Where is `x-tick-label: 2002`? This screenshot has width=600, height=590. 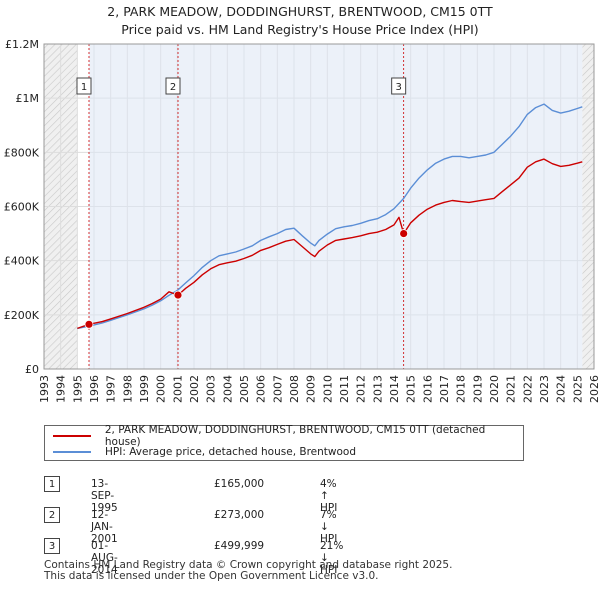
x-tick-label: 2002 is located at coordinates (194, 389).